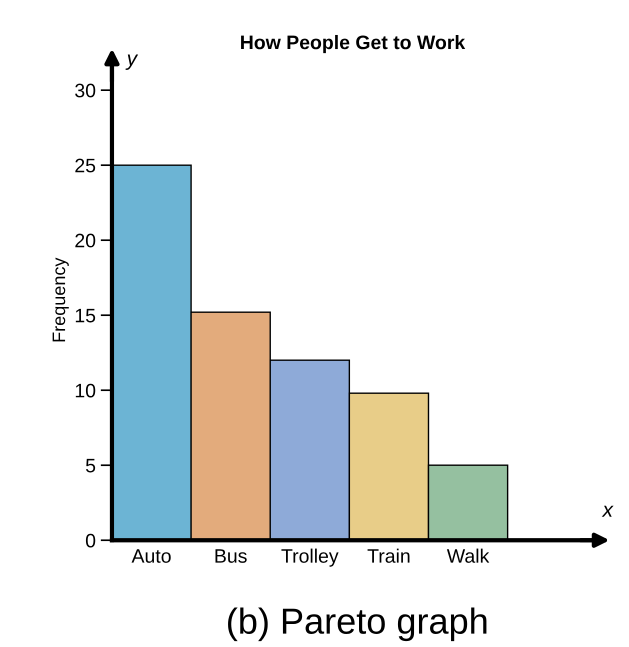 This screenshot has height=647, width=629. Describe the element at coordinates (85, 165) in the screenshot. I see `y-tick-label: 25` at that location.